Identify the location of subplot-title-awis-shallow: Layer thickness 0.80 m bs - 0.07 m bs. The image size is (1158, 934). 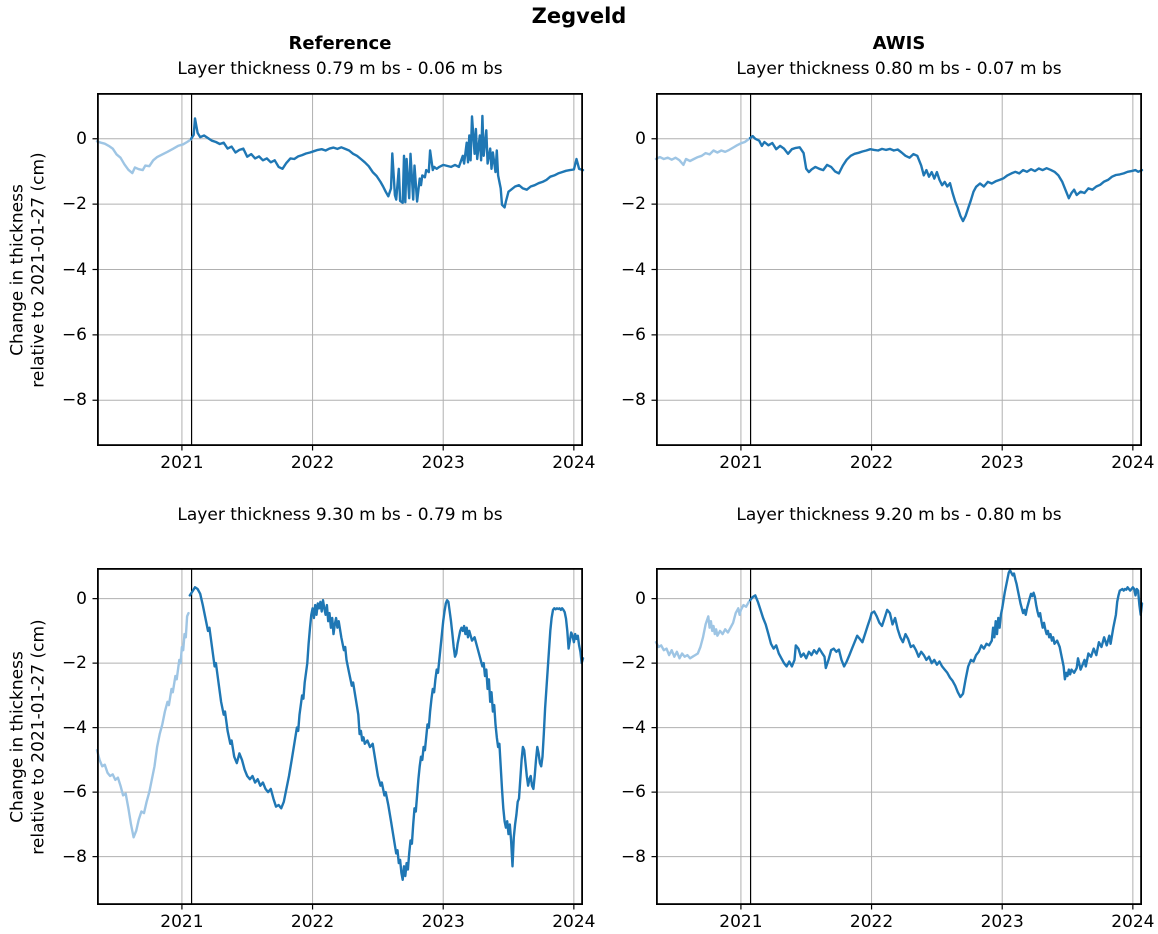
(899, 69).